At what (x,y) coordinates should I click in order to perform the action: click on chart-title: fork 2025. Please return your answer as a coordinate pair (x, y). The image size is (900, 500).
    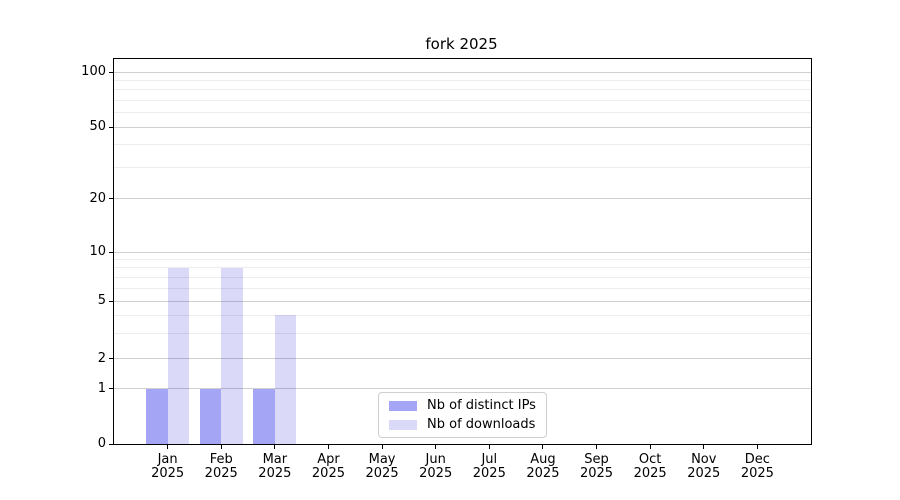
    Looking at the image, I should click on (461, 44).